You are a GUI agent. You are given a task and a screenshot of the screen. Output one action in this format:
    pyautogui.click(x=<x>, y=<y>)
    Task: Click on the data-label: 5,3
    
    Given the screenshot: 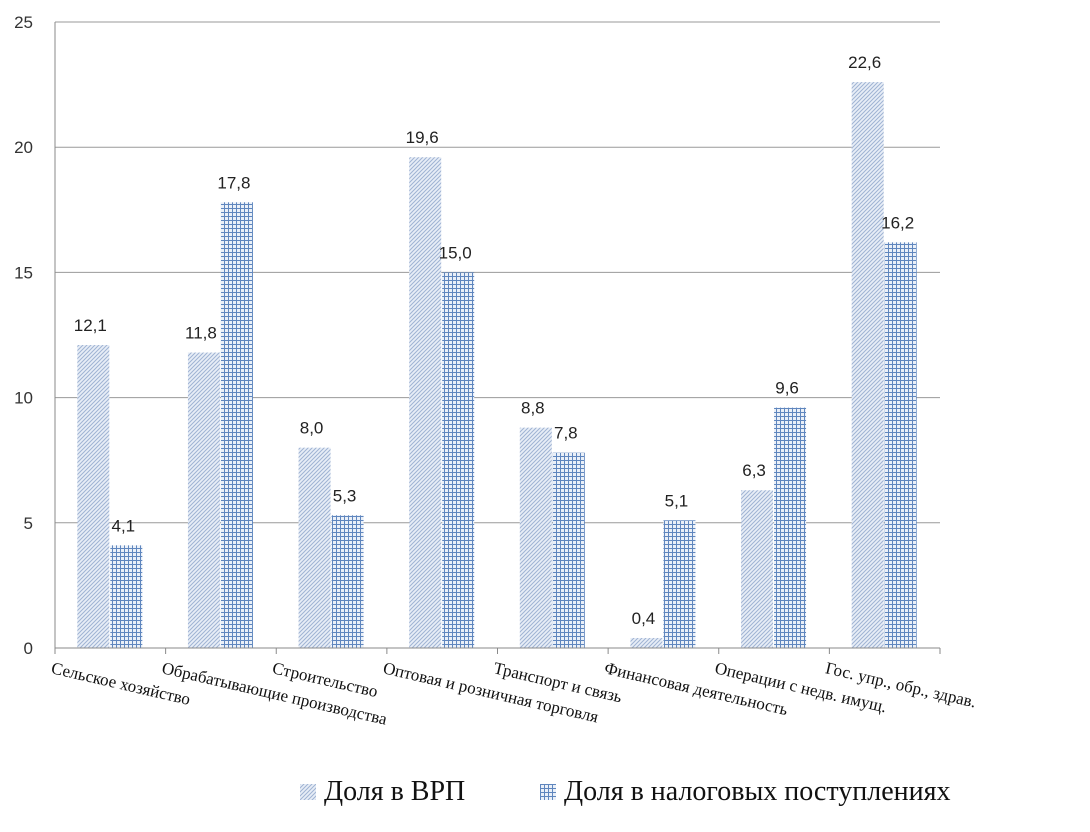 What is the action you would take?
    pyautogui.click(x=345, y=495)
    